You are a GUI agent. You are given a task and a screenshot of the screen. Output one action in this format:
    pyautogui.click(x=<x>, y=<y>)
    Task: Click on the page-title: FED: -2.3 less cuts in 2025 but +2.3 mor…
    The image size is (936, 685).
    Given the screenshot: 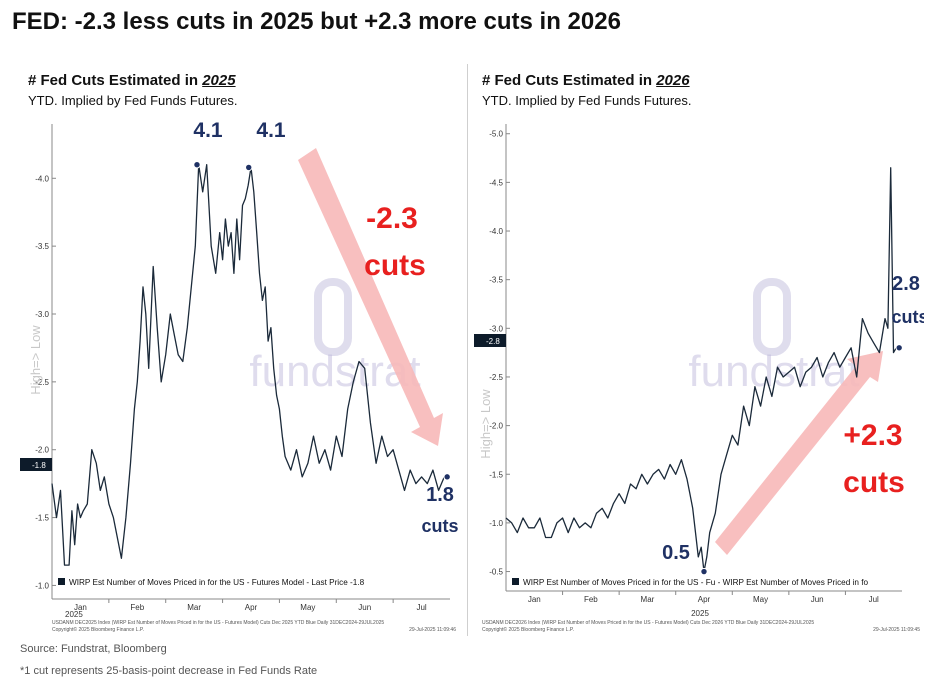 What is the action you would take?
    pyautogui.click(x=316, y=21)
    